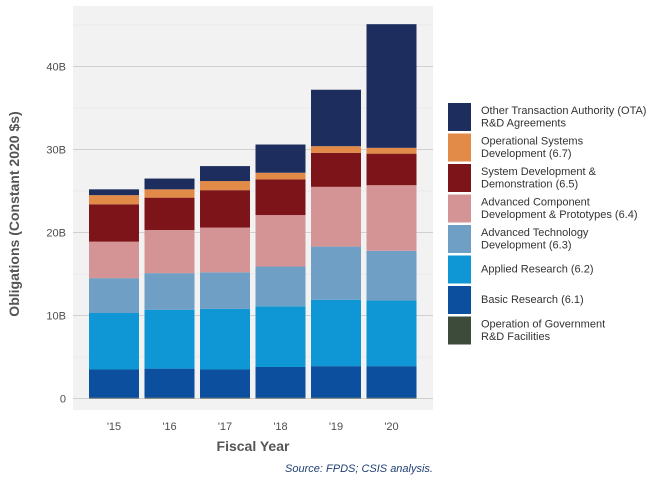  Describe the element at coordinates (56, 68) in the screenshot. I see `y-tick-label: 40B` at that location.